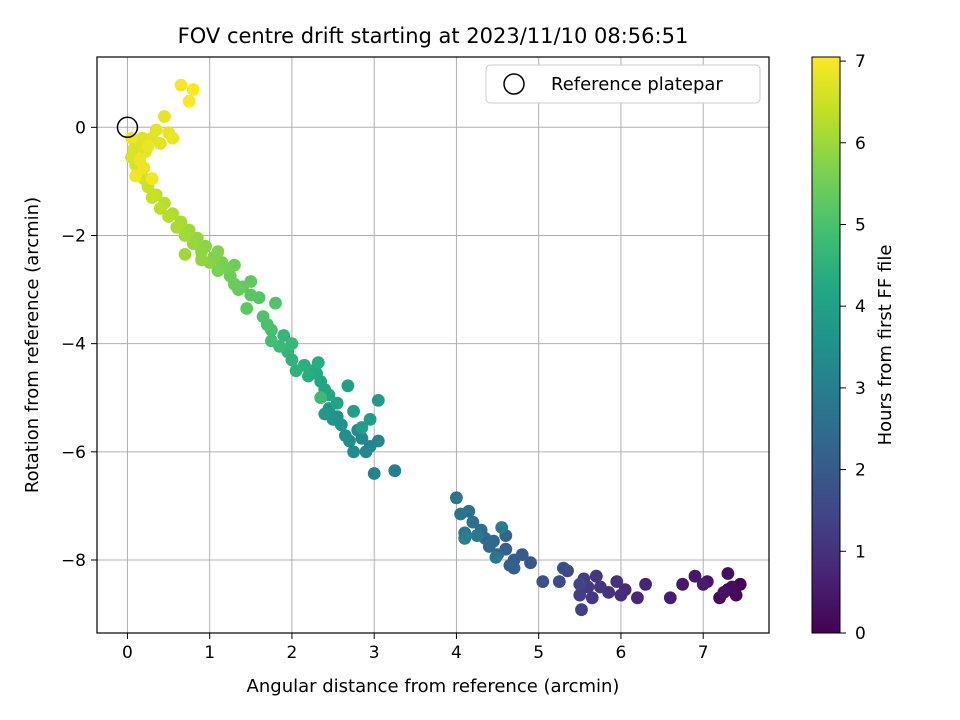  What do you see at coordinates (80, 128) in the screenshot?
I see `y-tick-label: 0` at bounding box center [80, 128].